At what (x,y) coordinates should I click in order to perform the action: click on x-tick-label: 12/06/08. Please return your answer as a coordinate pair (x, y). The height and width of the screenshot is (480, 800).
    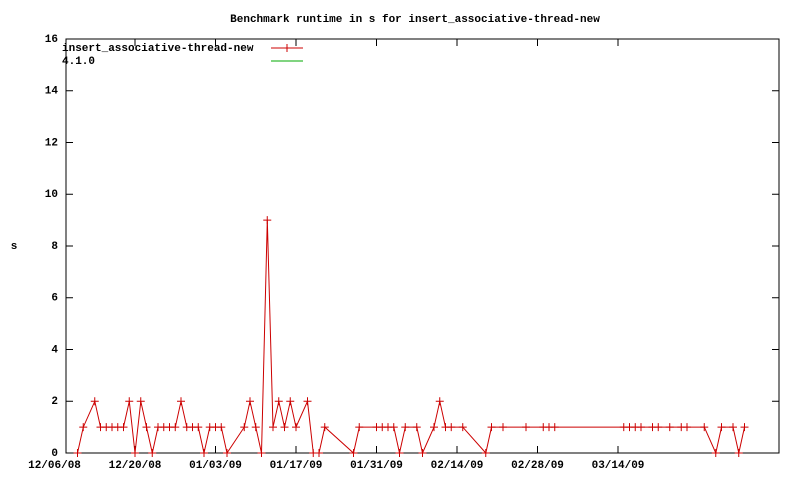
    Looking at the image, I should click on (54, 466).